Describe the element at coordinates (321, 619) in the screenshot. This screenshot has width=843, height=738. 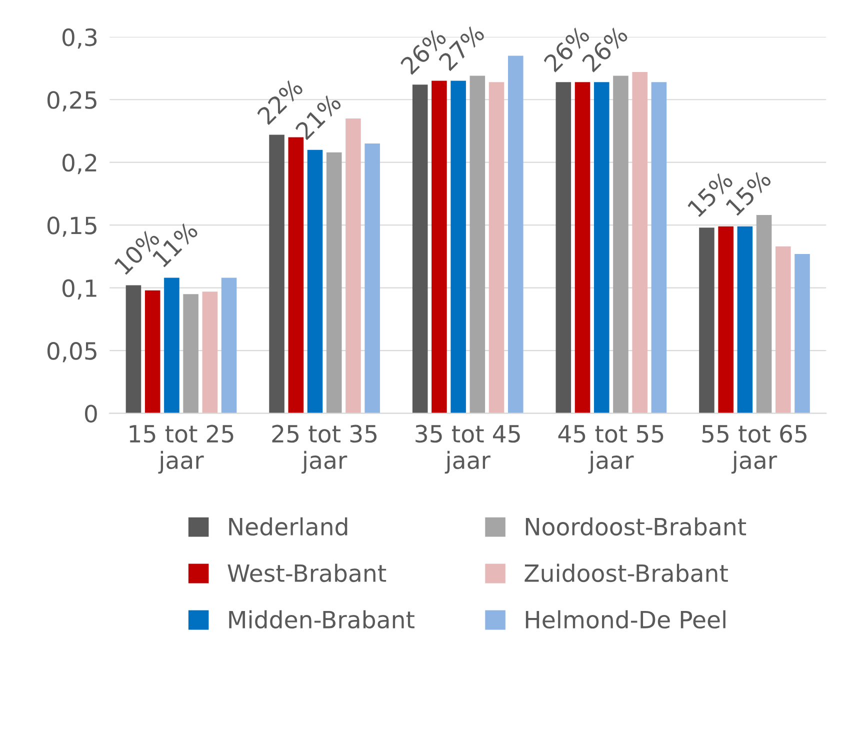
I see `legend-label: Midden-Brabant` at that location.